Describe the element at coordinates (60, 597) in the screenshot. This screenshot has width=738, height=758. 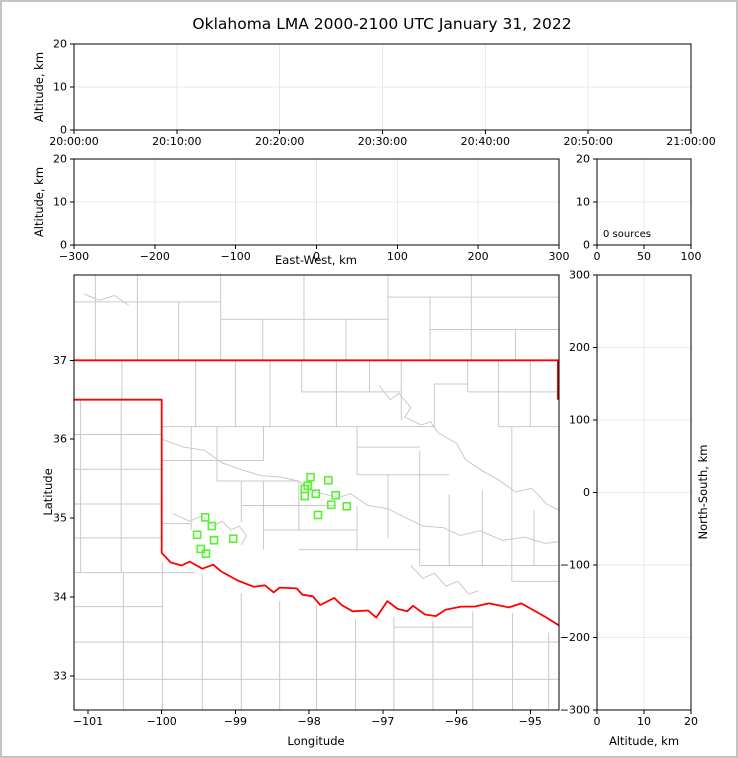
I see `svg-text: 34` at that location.